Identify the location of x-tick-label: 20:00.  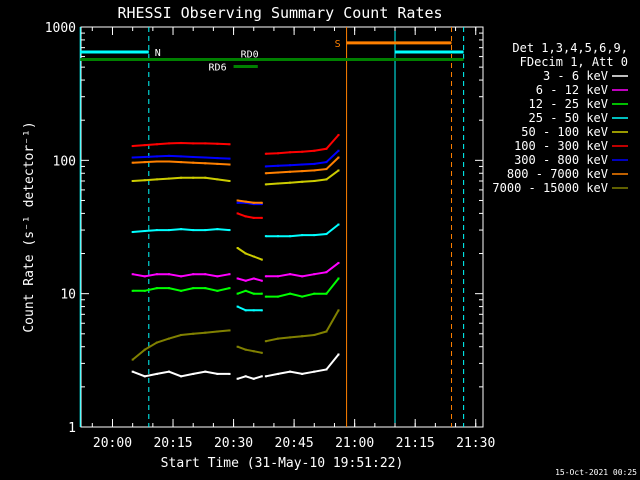
(112, 443).